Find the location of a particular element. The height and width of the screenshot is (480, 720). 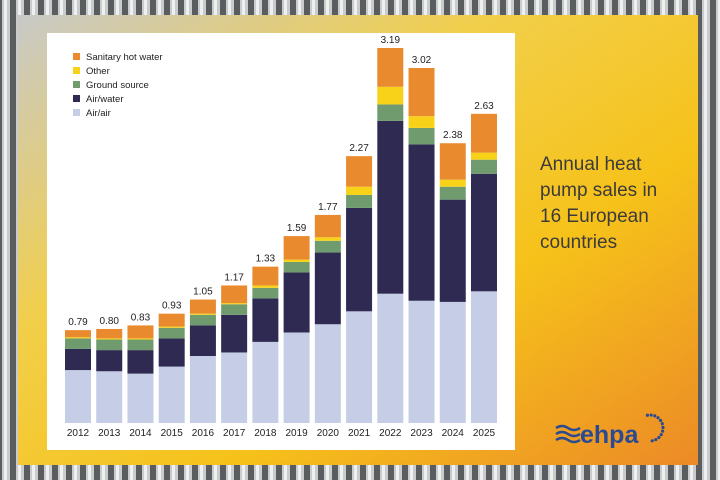

x-tick-label: 2014 is located at coordinates (140, 433).